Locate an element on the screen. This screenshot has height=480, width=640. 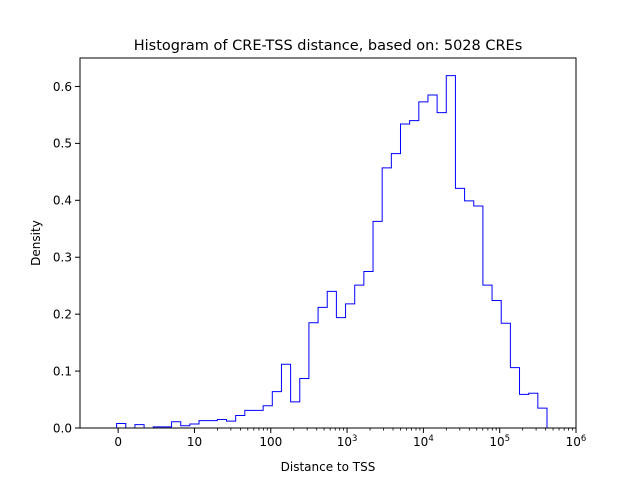
x-tick-label: 10 is located at coordinates (194, 442).